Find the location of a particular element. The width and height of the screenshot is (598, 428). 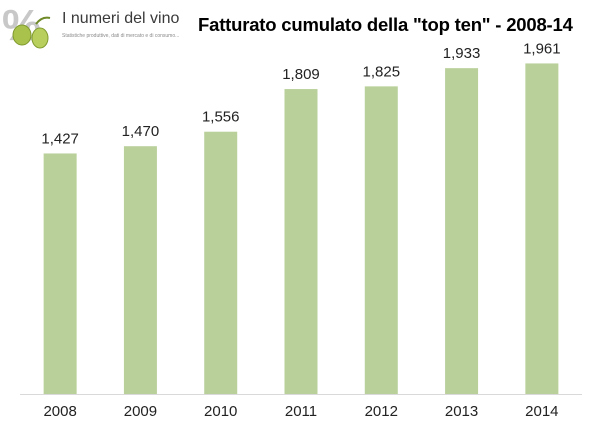

x-tick-label-2012: 2012 is located at coordinates (381, 411).